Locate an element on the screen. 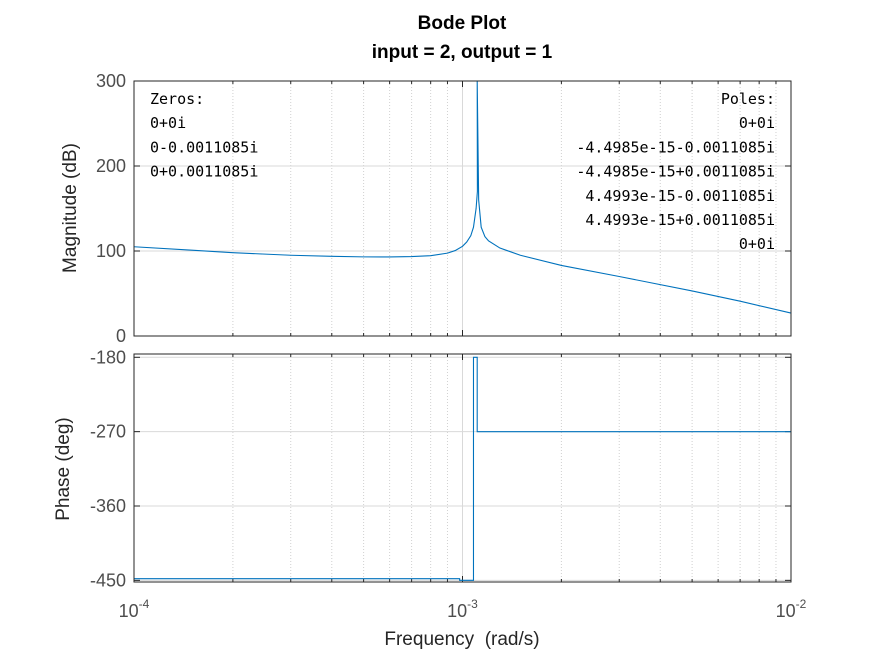 Image resolution: width=875 pixels, height=656 pixels. x-axis-label: Frequency (rad/s) is located at coordinates (461, 639).